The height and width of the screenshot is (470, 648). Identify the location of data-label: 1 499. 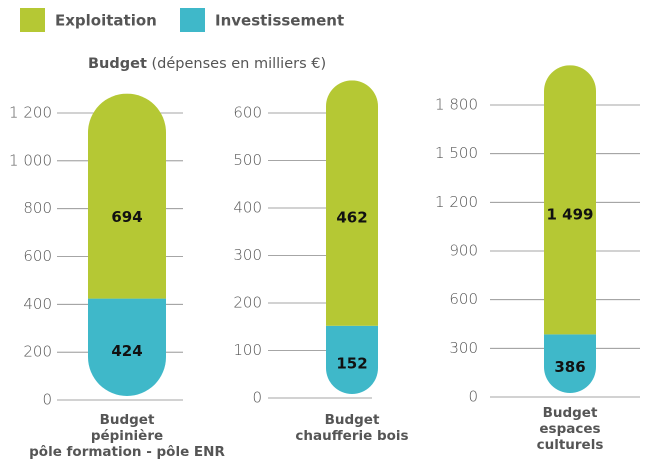
(570, 214).